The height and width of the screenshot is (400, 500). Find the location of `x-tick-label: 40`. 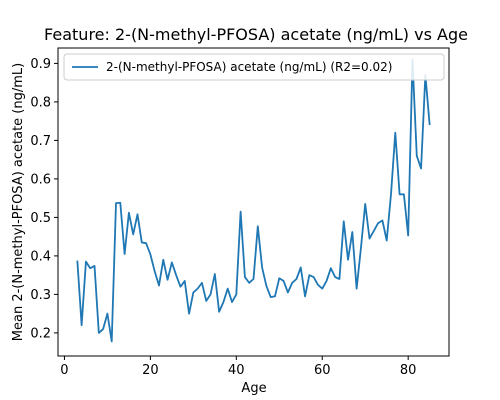

x-tick-label: 40 is located at coordinates (236, 370).